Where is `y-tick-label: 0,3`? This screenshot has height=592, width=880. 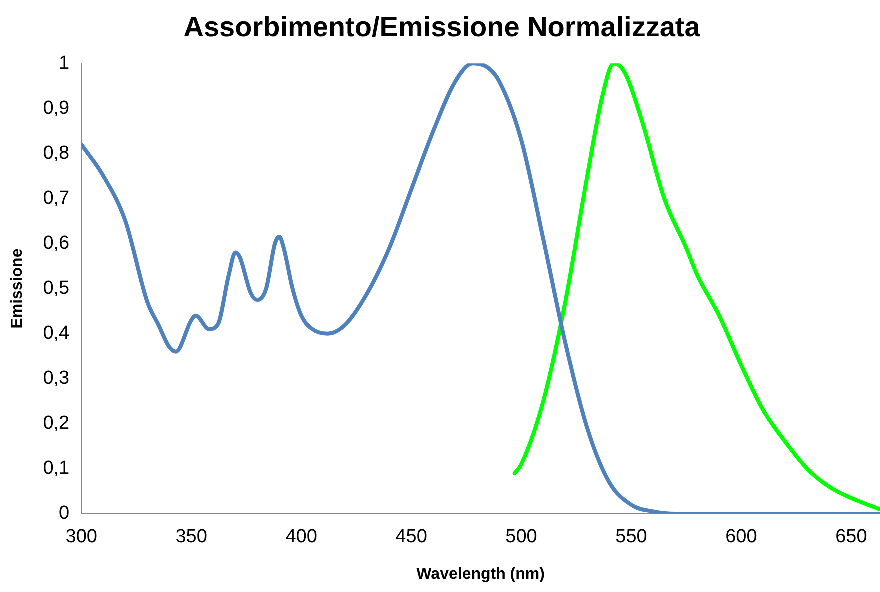
y-tick-label: 0,3 is located at coordinates (56, 379).